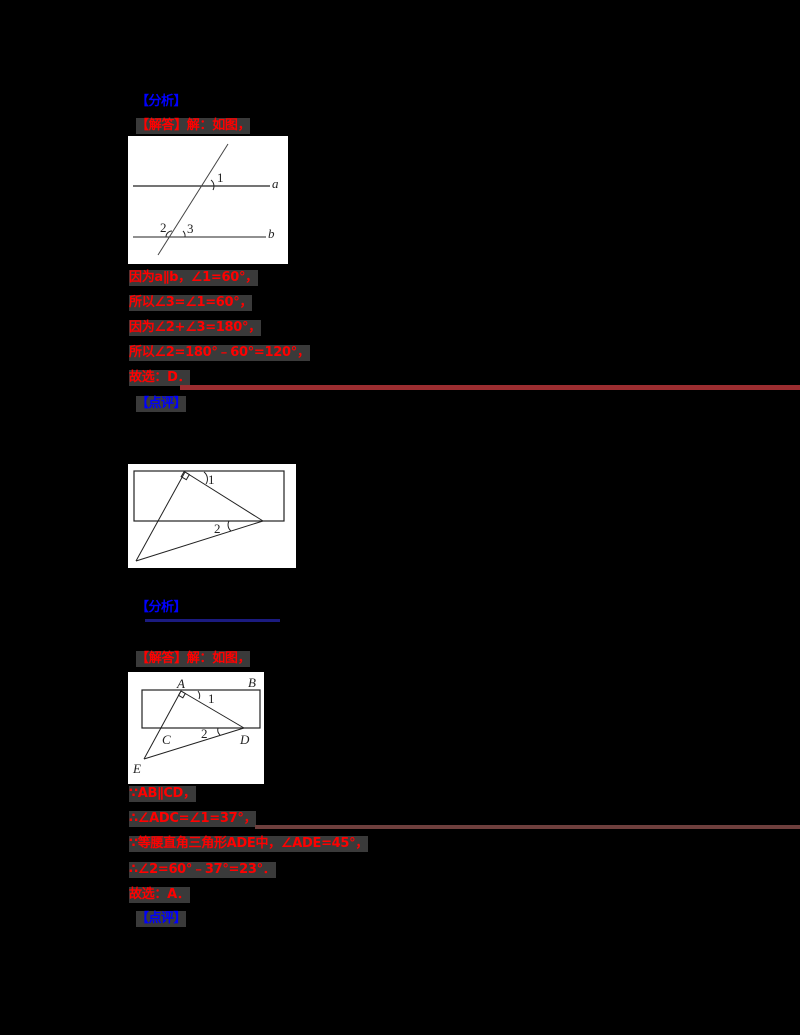 This screenshot has width=800, height=1035. I want to click on parallel-lines-figure: 1 2 3 a b, so click(208, 200).